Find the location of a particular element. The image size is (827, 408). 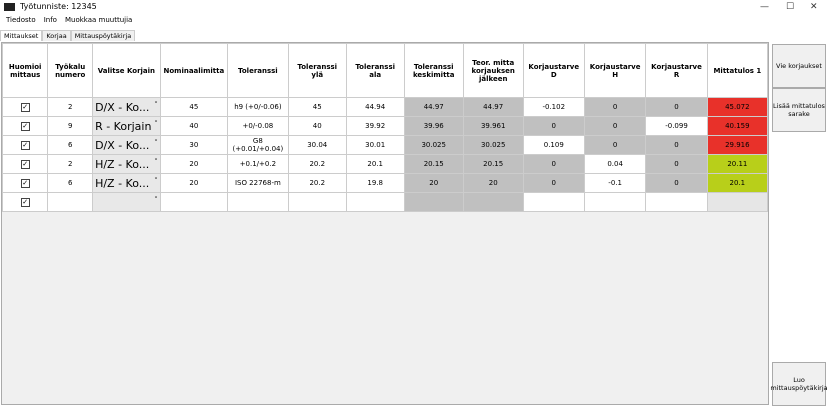

column-header: Korjaustarve H is located at coordinates (615, 70).